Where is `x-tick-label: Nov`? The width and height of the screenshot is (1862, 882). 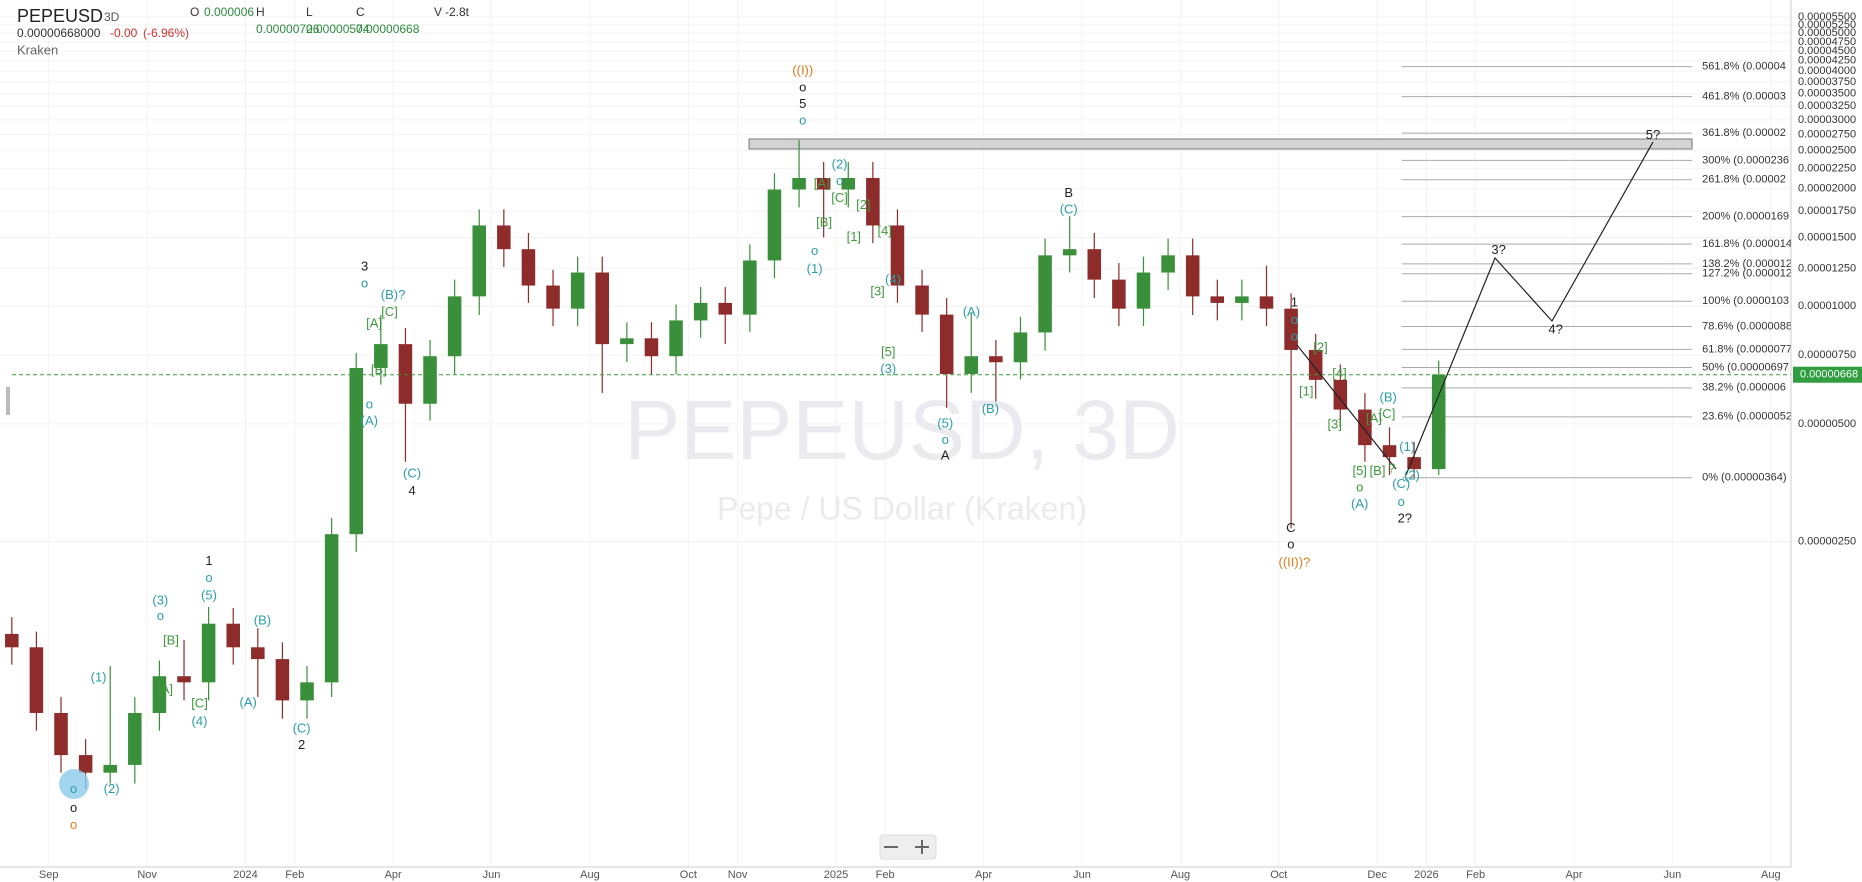
x-tick-label: Nov is located at coordinates (738, 875).